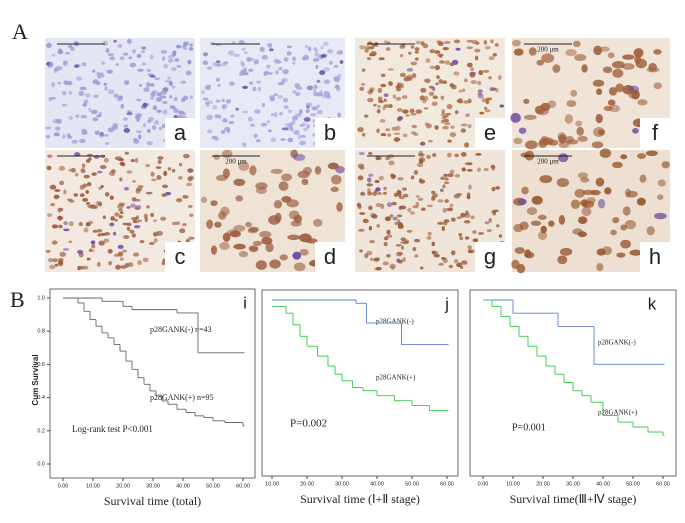  What do you see at coordinates (377, 484) in the screenshot?
I see `x-tick-label: 40.00` at bounding box center [377, 484].